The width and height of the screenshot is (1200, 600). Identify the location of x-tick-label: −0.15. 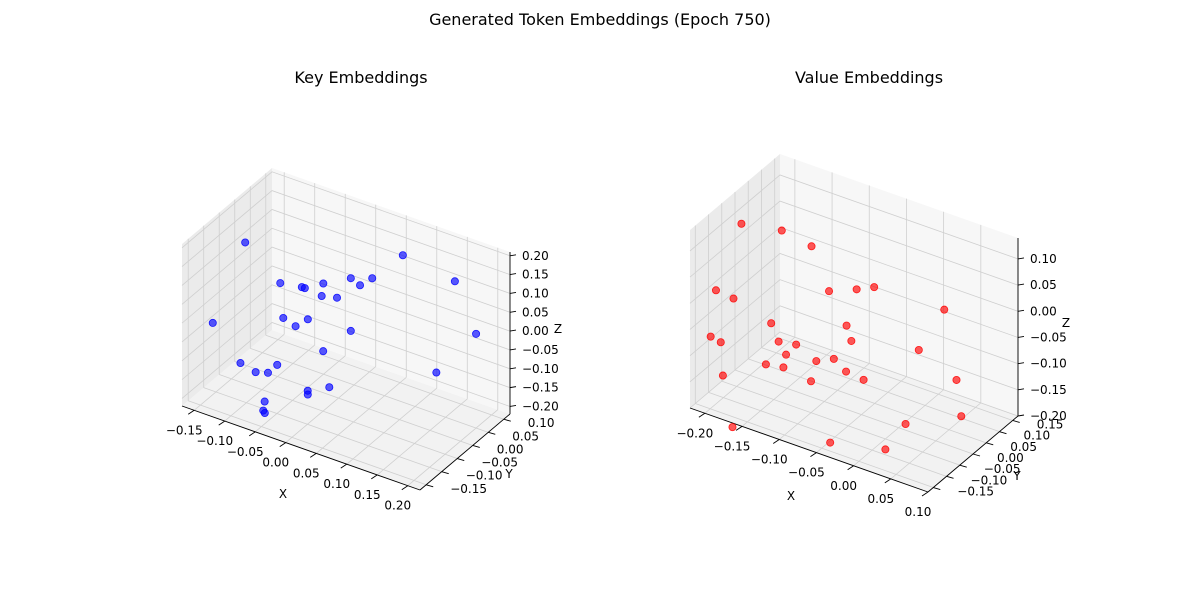
(732, 446).